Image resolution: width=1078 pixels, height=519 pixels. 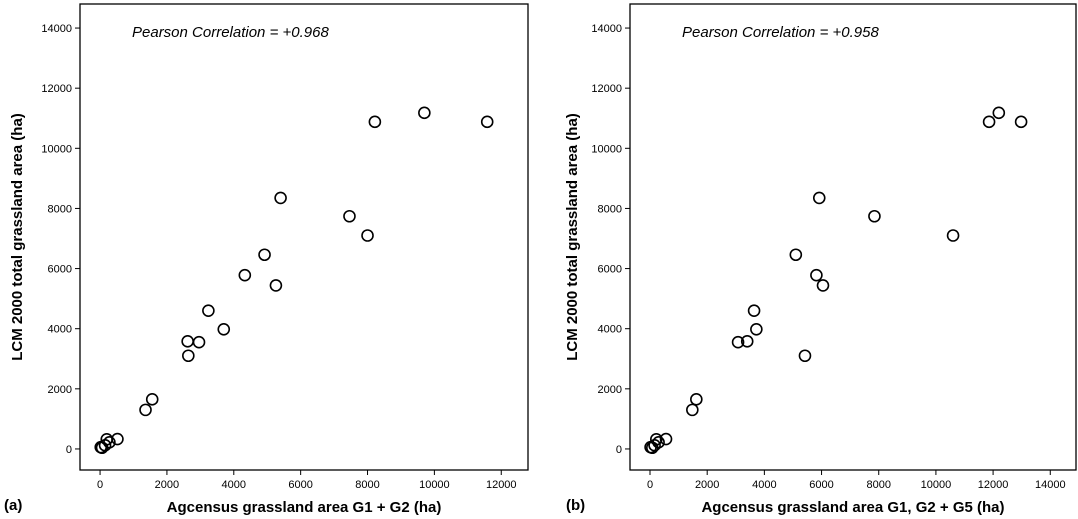 What do you see at coordinates (575, 505) in the screenshot?
I see `panel-label: (b)` at bounding box center [575, 505].